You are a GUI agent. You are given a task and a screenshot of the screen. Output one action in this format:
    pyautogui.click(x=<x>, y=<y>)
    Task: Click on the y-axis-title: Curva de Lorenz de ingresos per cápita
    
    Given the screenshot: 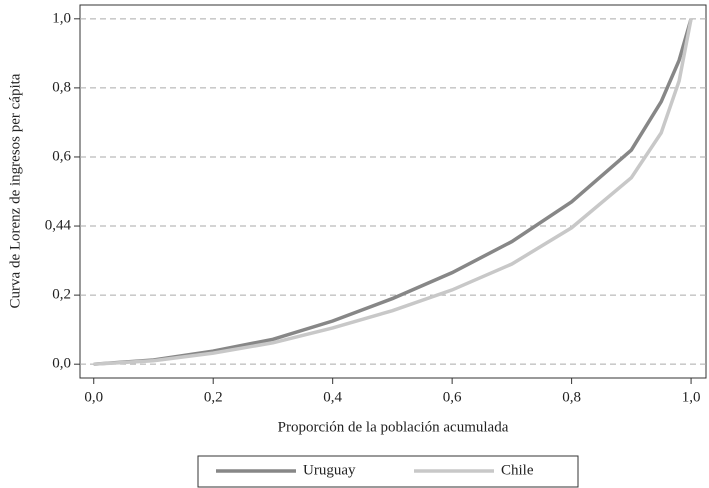 What is the action you would take?
    pyautogui.click(x=15, y=190)
    